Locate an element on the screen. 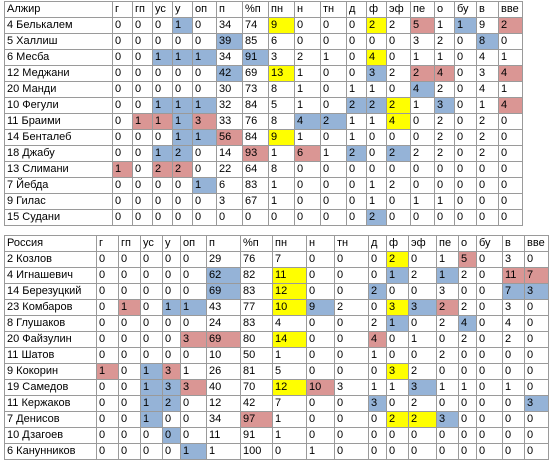 The height and width of the screenshot is (460, 558). stat-cell: 26 is located at coordinates (223, 371).